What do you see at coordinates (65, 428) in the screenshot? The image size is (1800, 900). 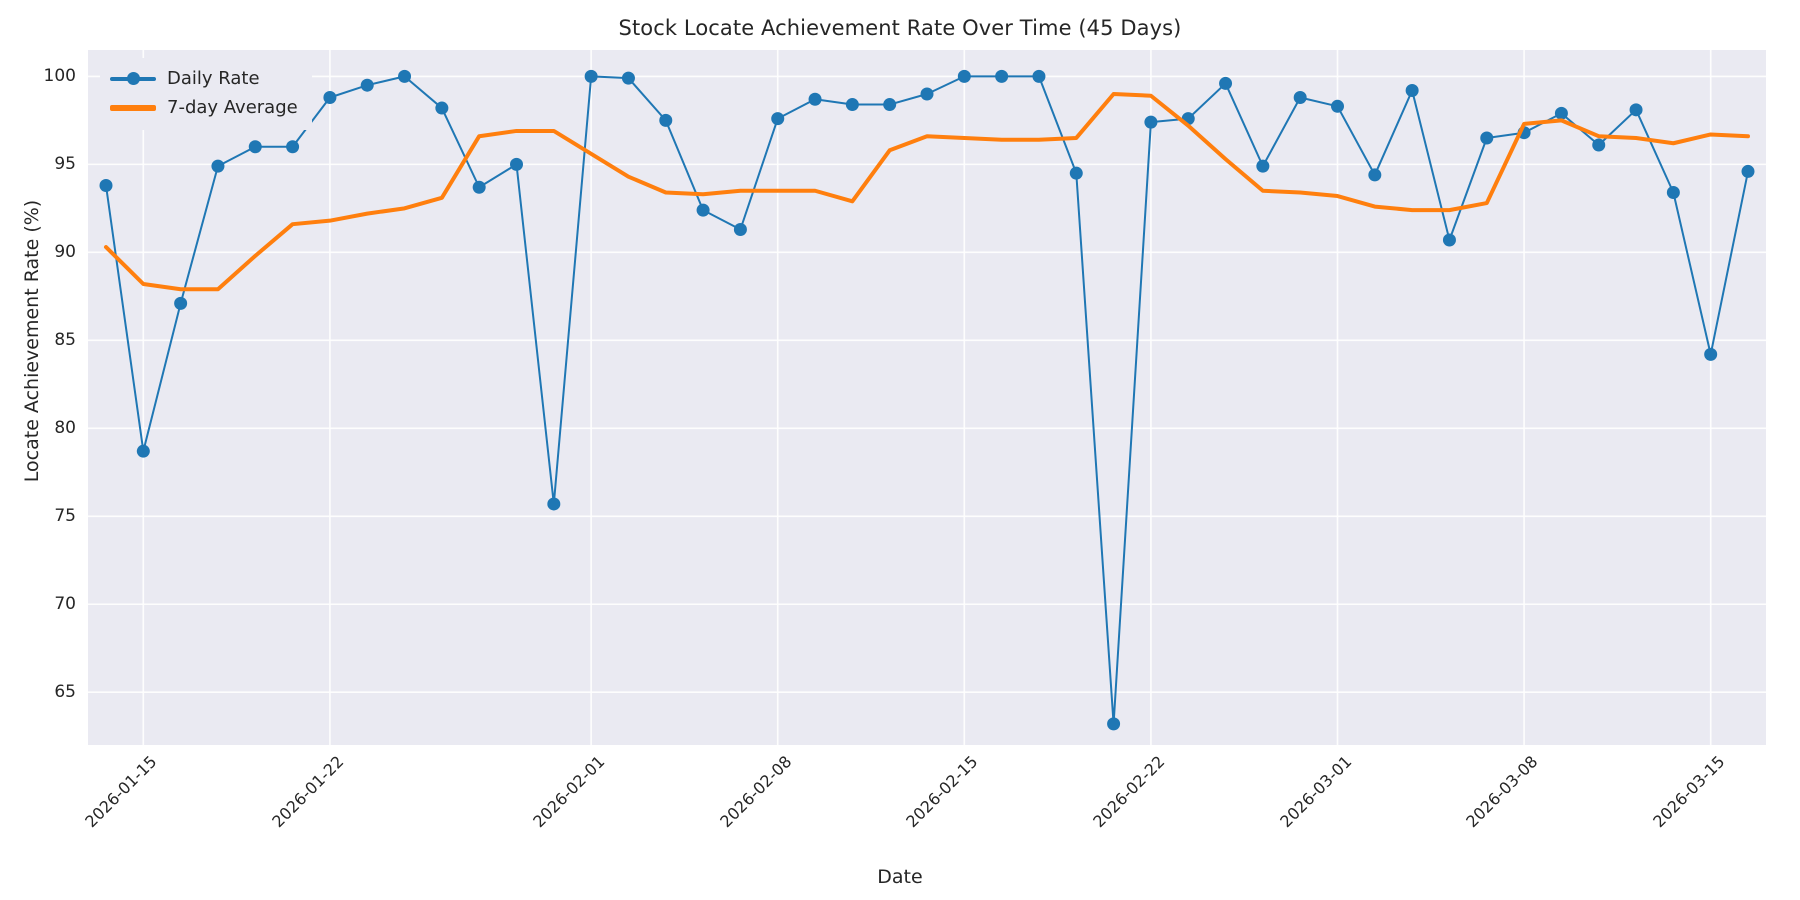 I see `y-tick-label: 80` at bounding box center [65, 428].